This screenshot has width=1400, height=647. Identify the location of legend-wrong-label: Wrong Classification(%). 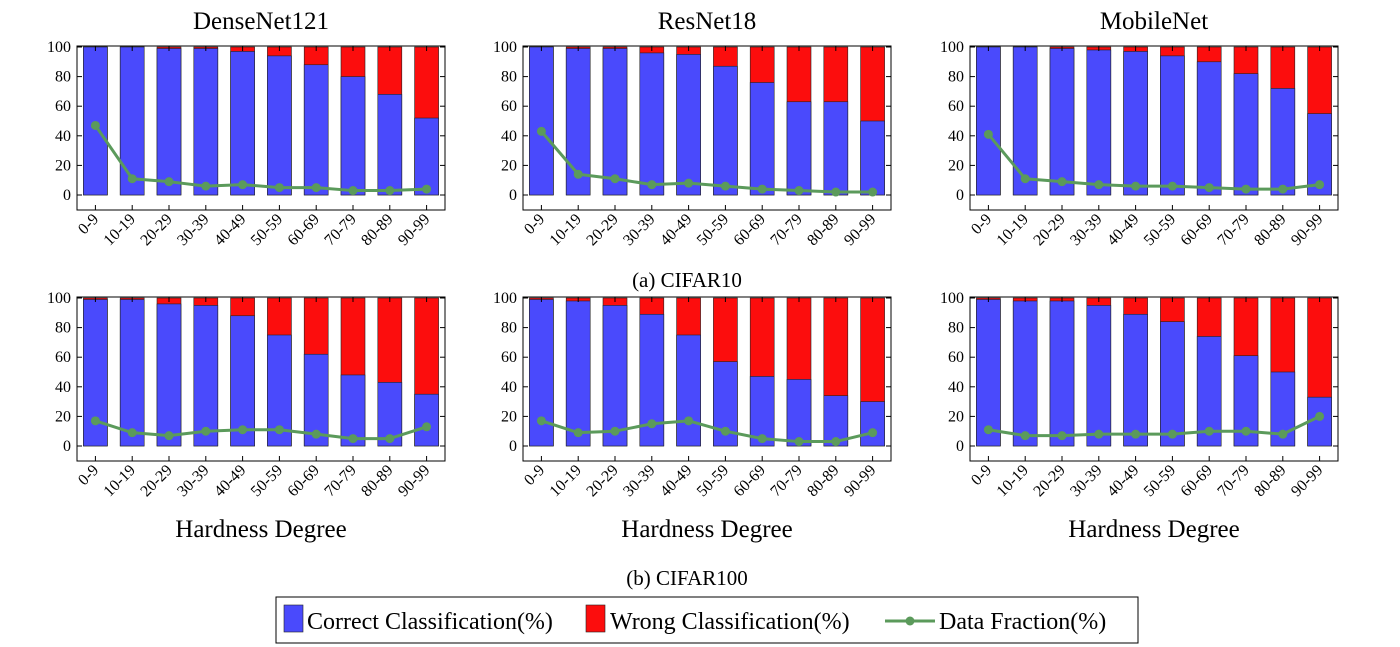
(730, 622).